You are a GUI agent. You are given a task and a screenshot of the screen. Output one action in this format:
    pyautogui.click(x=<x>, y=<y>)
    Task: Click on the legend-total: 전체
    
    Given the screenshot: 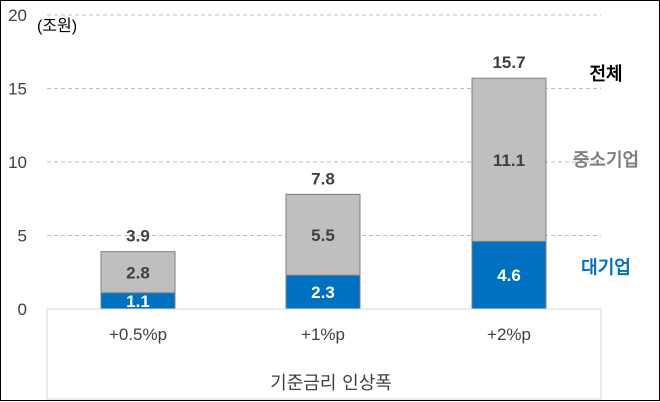 What is the action you would take?
    pyautogui.click(x=605, y=74)
    